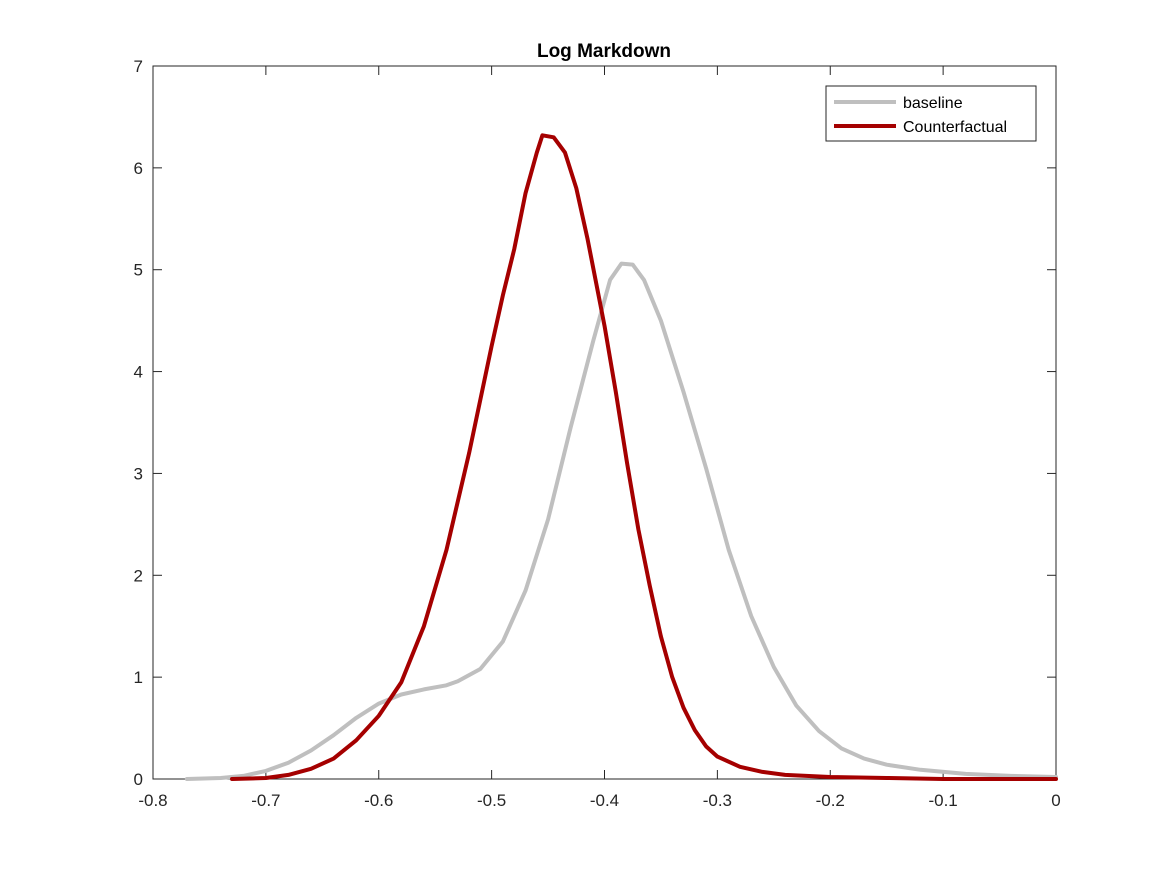  I want to click on x-tick-label: -0.8, so click(152, 800).